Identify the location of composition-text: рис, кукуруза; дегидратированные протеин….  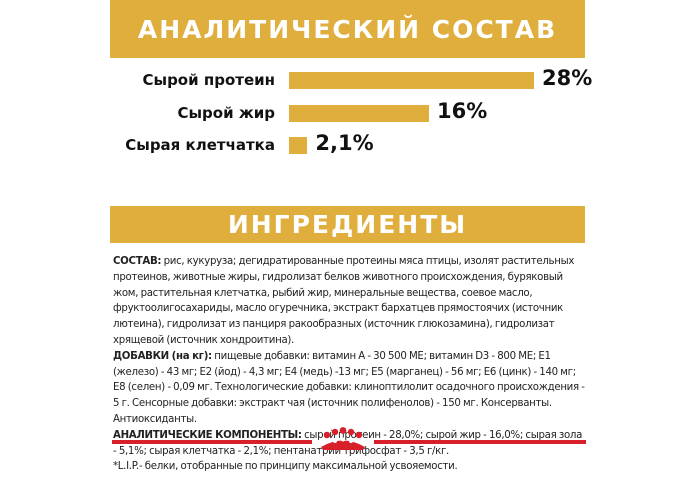
(344, 301).